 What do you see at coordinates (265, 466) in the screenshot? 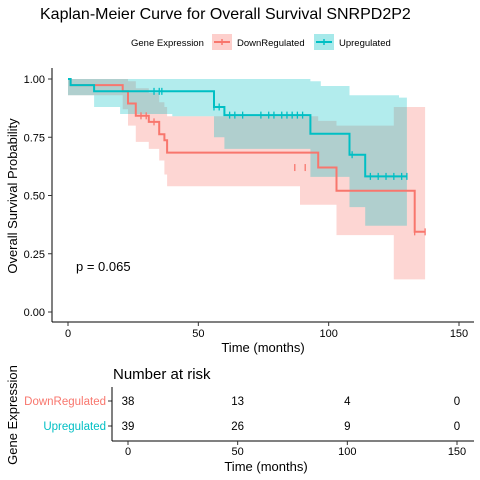
I see `risk-x-axis-label: Time (months)` at bounding box center [265, 466].